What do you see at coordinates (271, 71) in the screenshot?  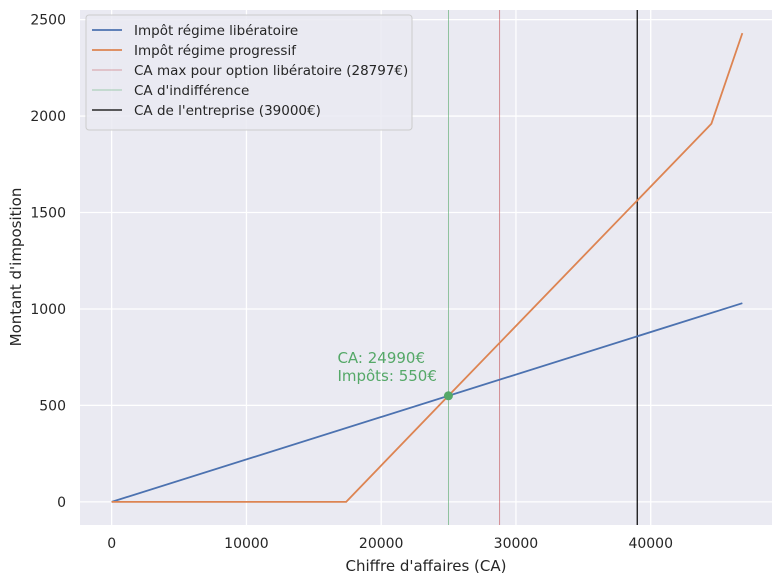 I see `legend-label: CA max pour option libératoire (28797€)` at bounding box center [271, 71].